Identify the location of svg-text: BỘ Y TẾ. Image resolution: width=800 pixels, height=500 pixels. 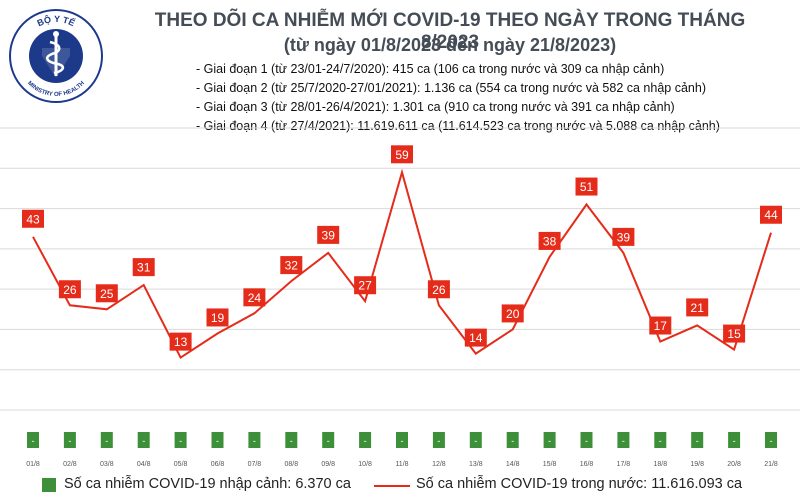
(56, 20).